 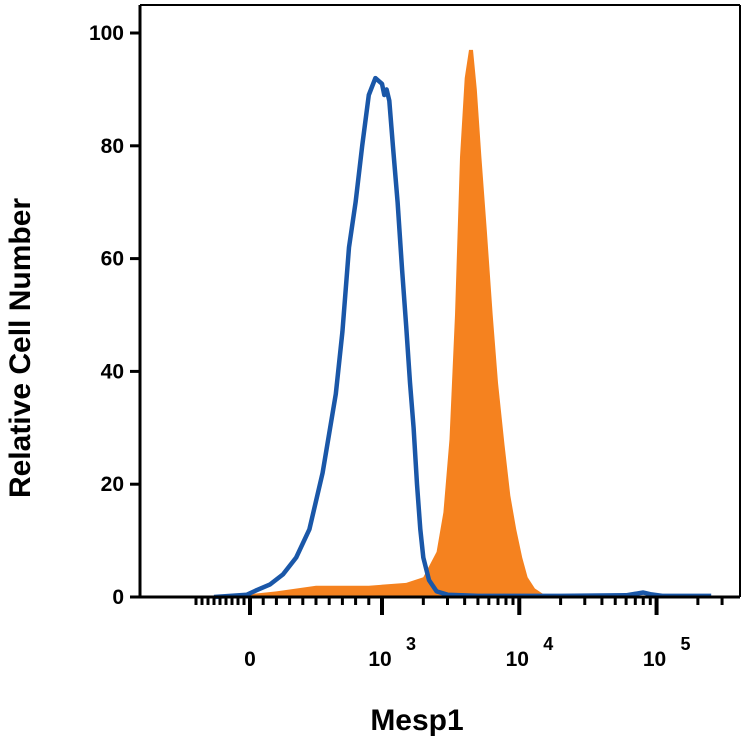 I want to click on x-tick-label-10000: 10, so click(x=517, y=659).